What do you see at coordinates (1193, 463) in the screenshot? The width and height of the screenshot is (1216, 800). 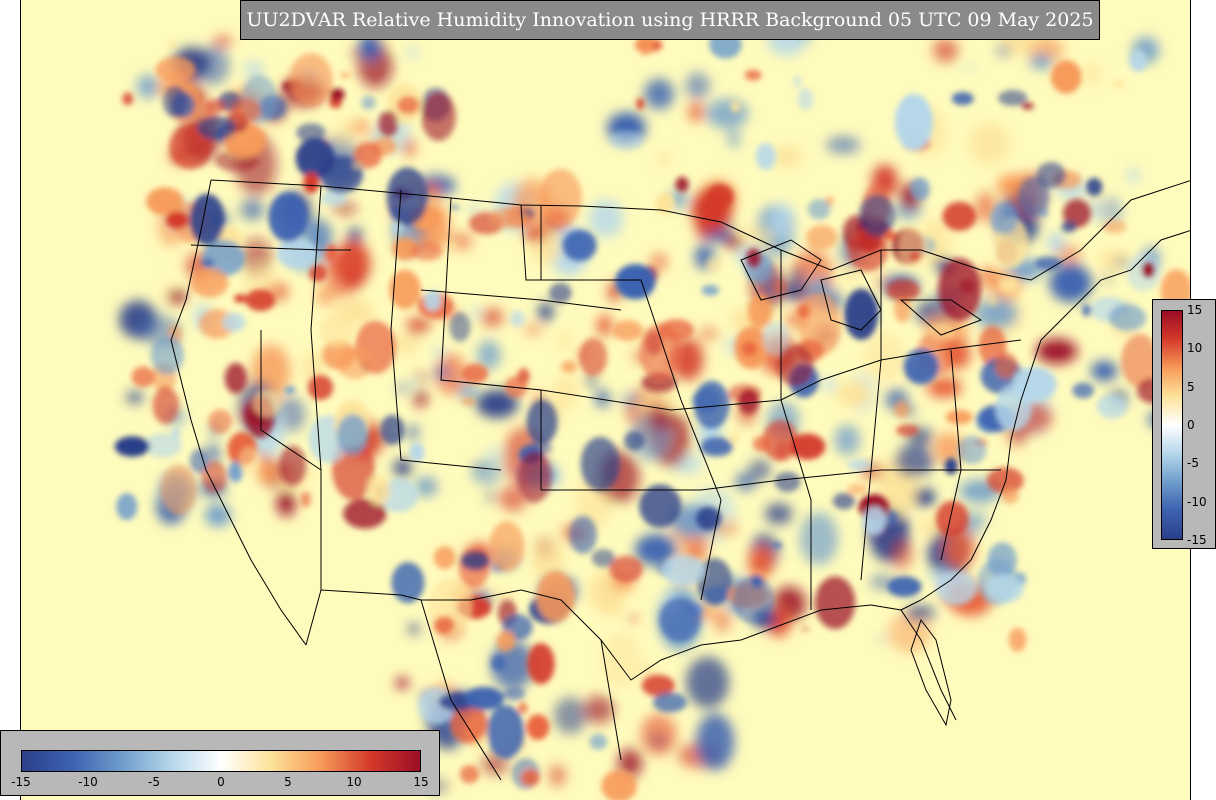 I see `colorbar-tick-label: -5` at bounding box center [1193, 463].